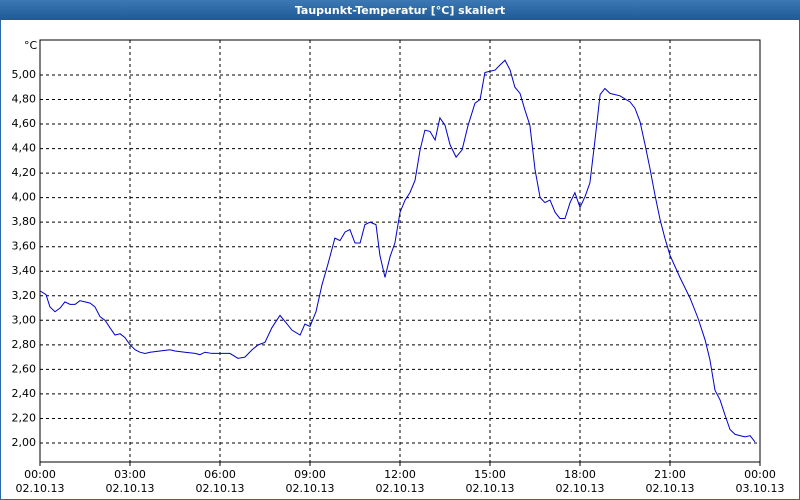  Describe the element at coordinates (24, 393) in the screenshot. I see `y-tick-label: 2,40` at that location.